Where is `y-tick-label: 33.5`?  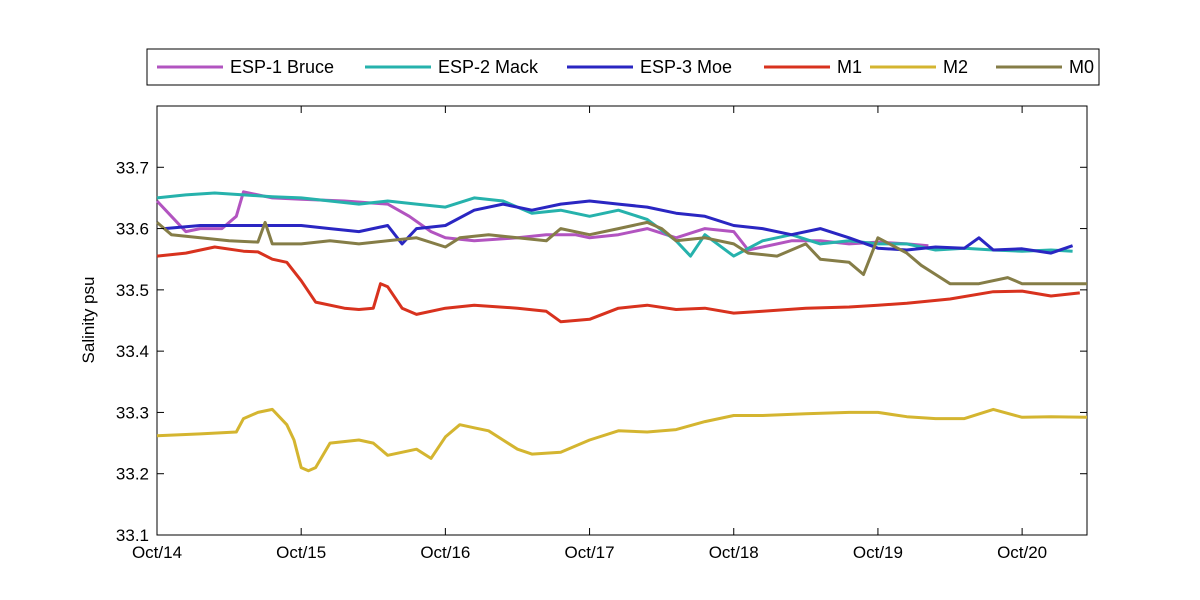 y-tick-label: 33.5 is located at coordinates (132, 290).